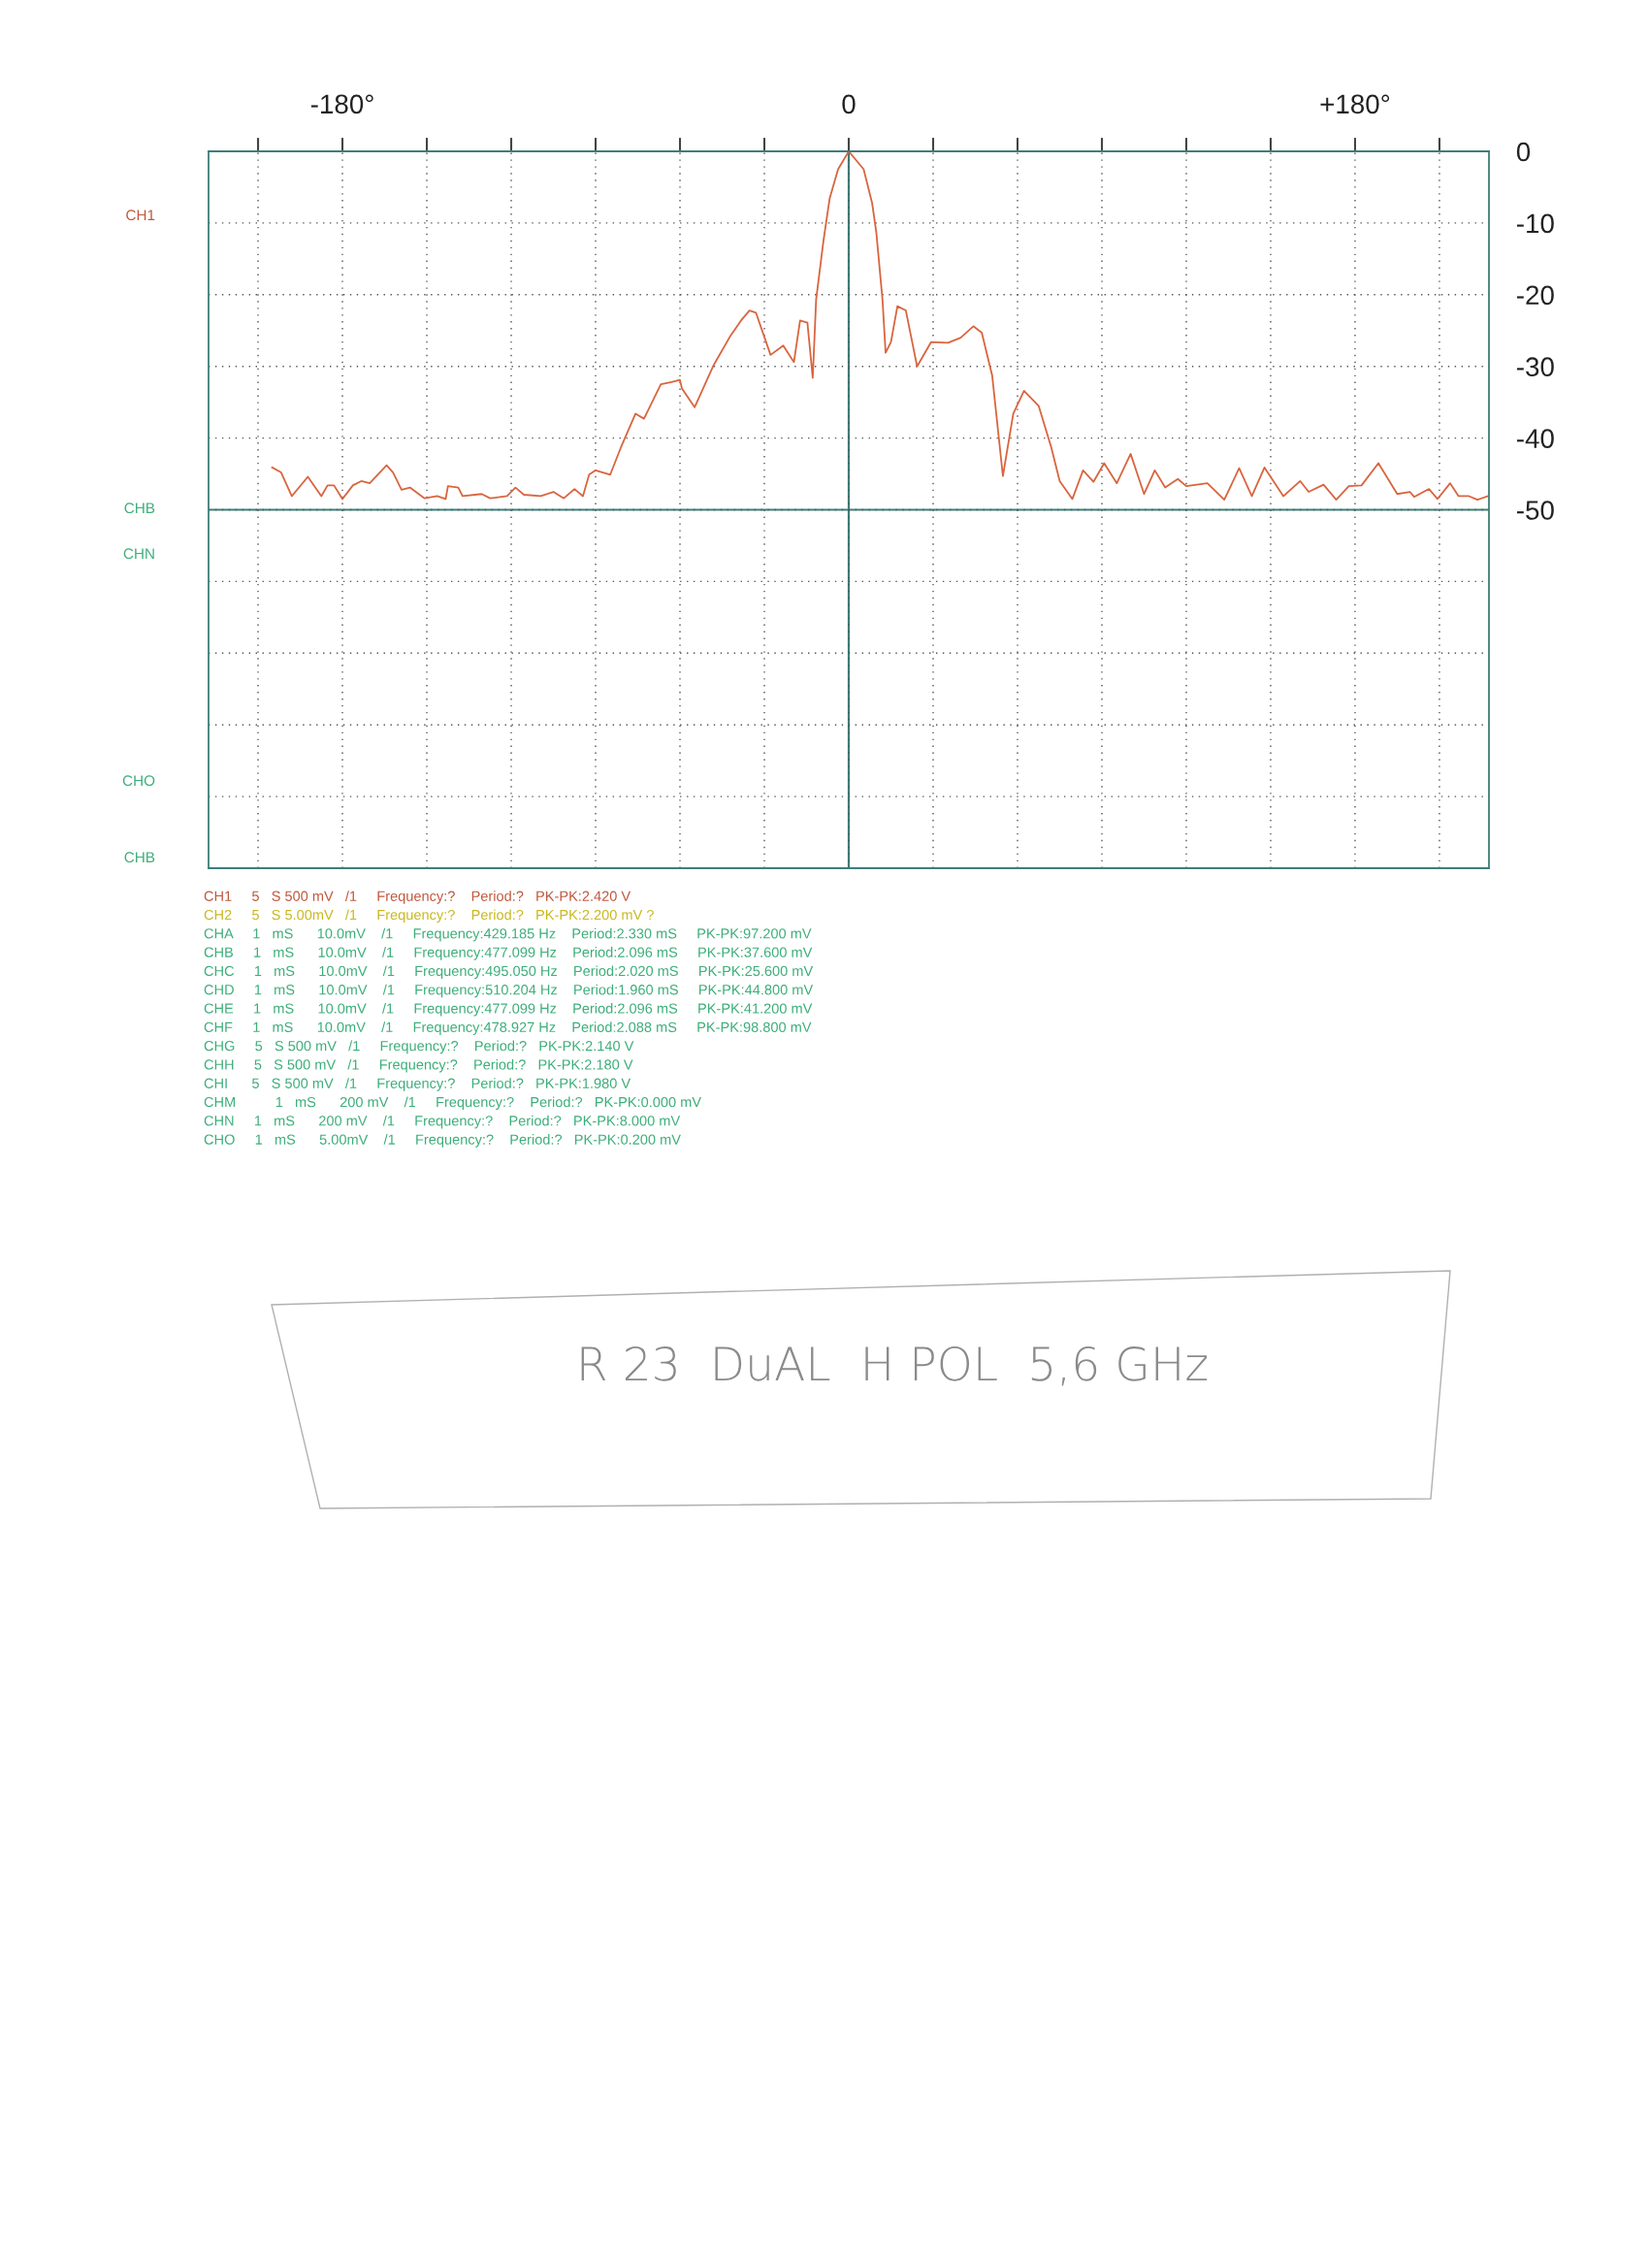  What do you see at coordinates (138, 554) in the screenshot?
I see `text: CHN` at bounding box center [138, 554].